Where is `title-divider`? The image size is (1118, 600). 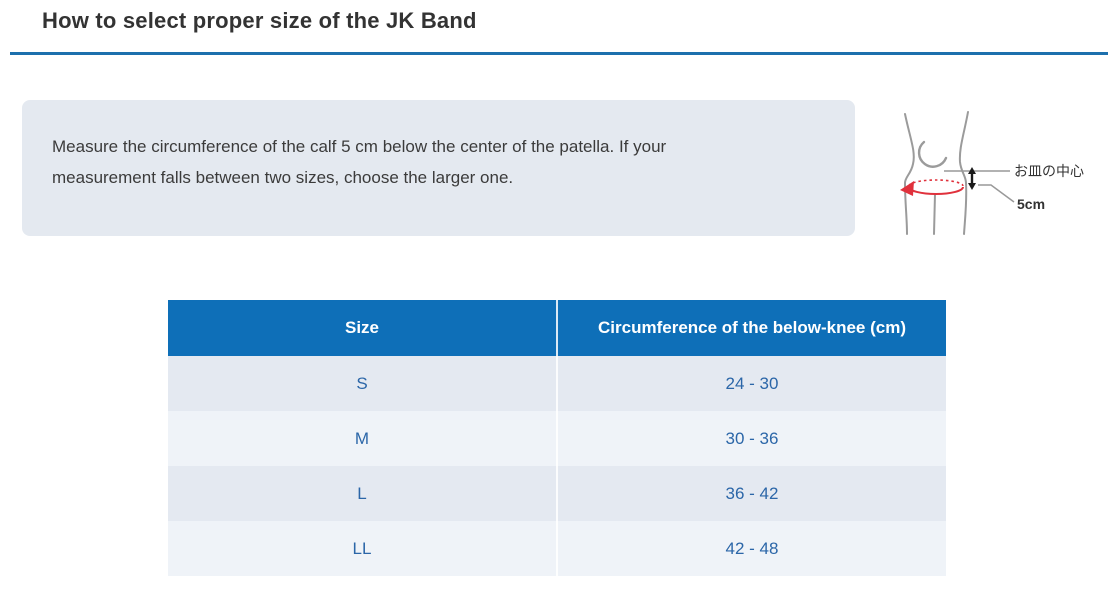
title-divider is located at coordinates (559, 53).